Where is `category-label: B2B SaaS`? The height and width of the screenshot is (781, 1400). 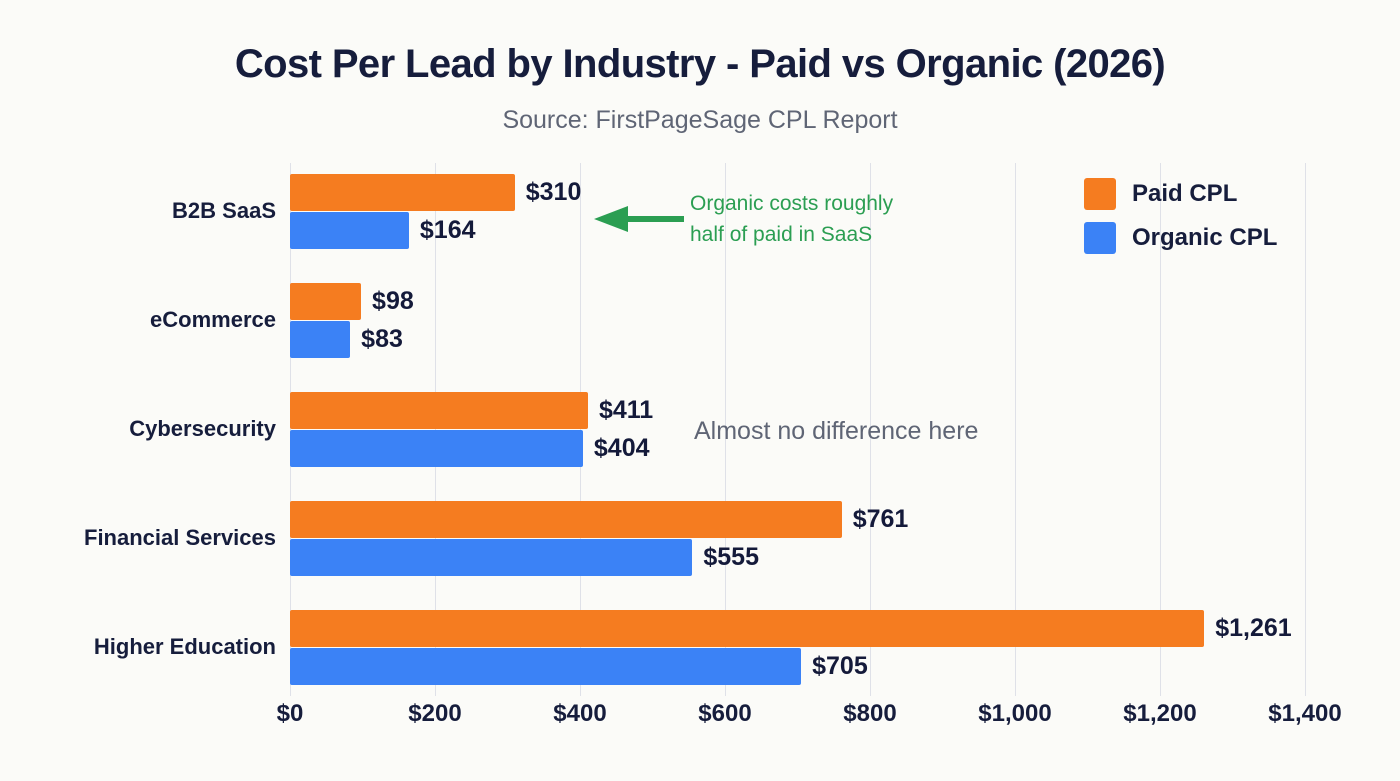 category-label: B2B SaaS is located at coordinates (224, 210).